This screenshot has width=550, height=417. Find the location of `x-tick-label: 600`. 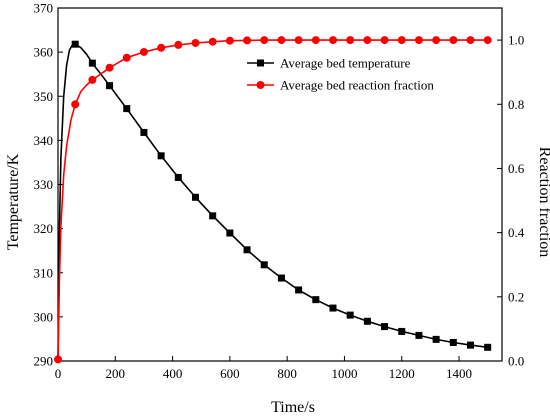

x-tick-label: 600 is located at coordinates (230, 373).